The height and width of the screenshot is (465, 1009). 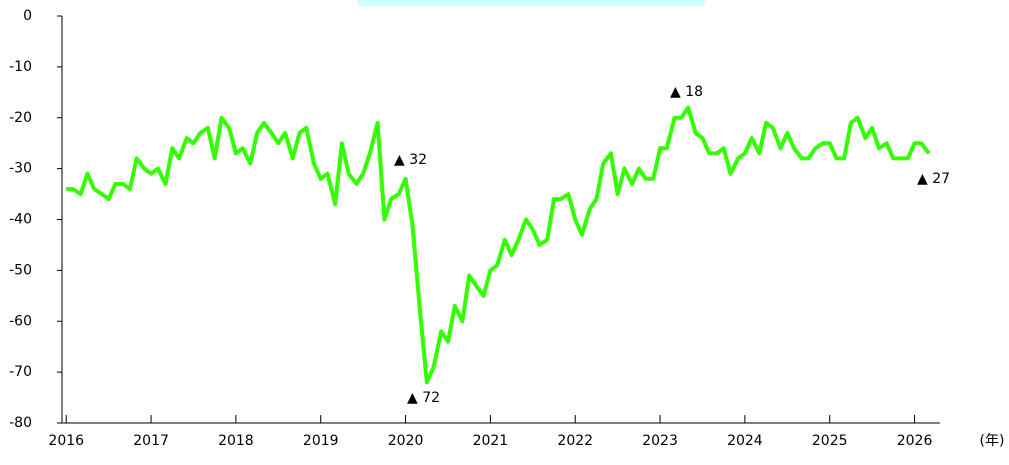 I want to click on annotation: ▲ 32, so click(x=410, y=160).